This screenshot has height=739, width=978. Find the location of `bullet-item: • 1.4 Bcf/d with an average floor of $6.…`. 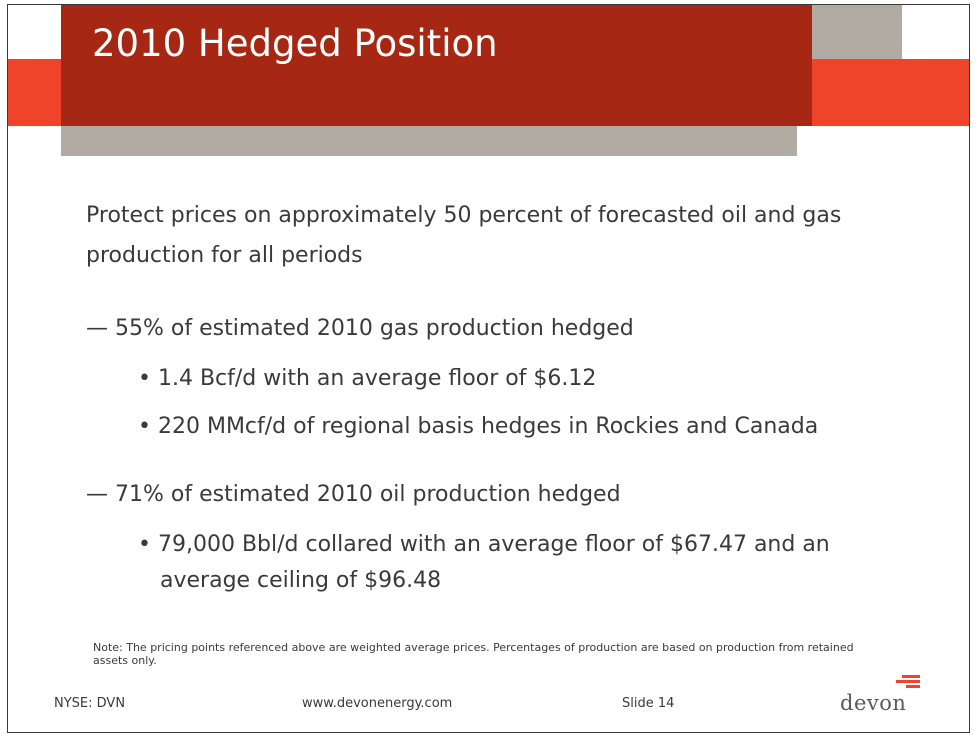

bullet-item: • 1.4 Bcf/d with an average floor of $6.… is located at coordinates (528, 378).